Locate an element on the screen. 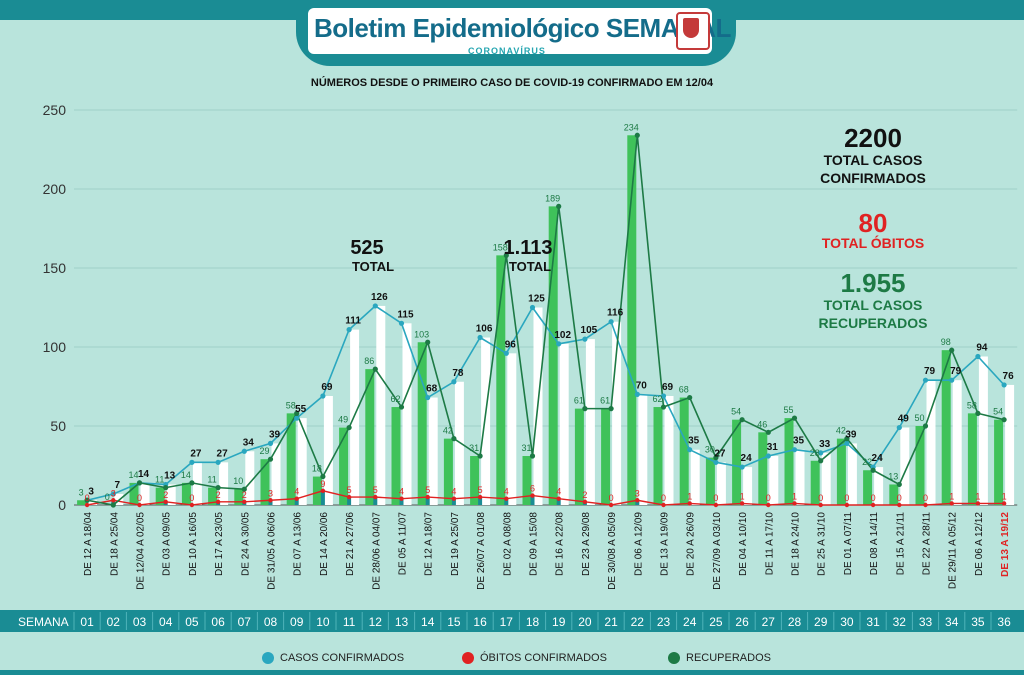 This screenshot has width=1024, height=675. deaths-value-label: 2 is located at coordinates (584, 495).